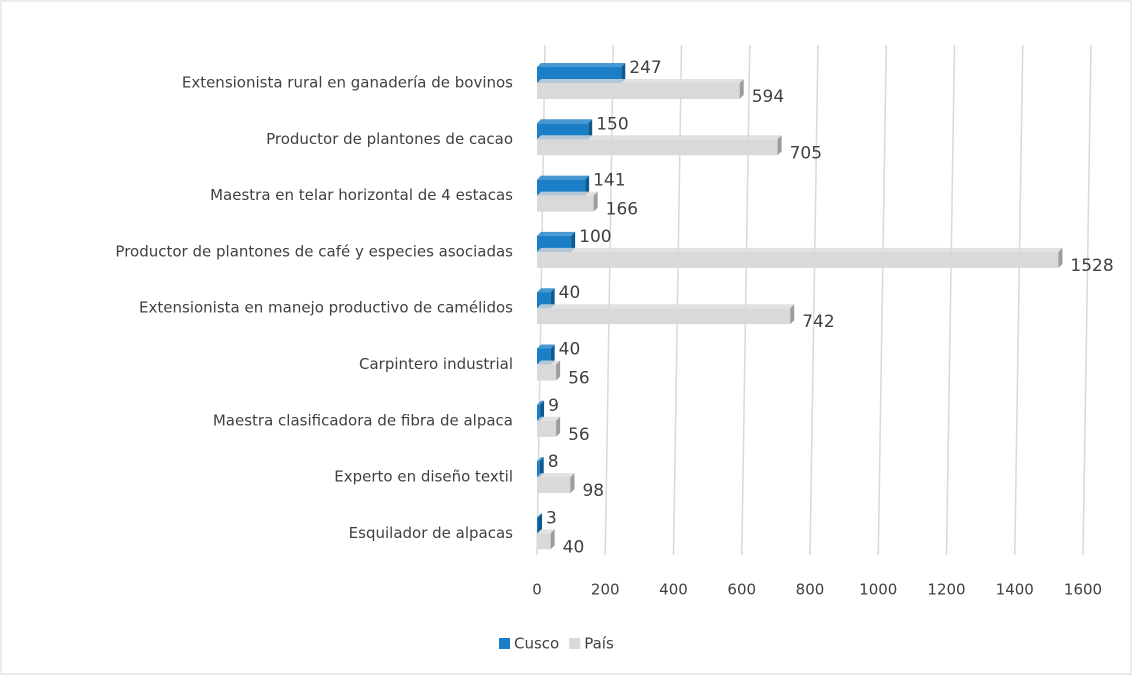 This screenshot has width=1132, height=675. I want to click on x-tick-label: 1400, so click(1015, 590).